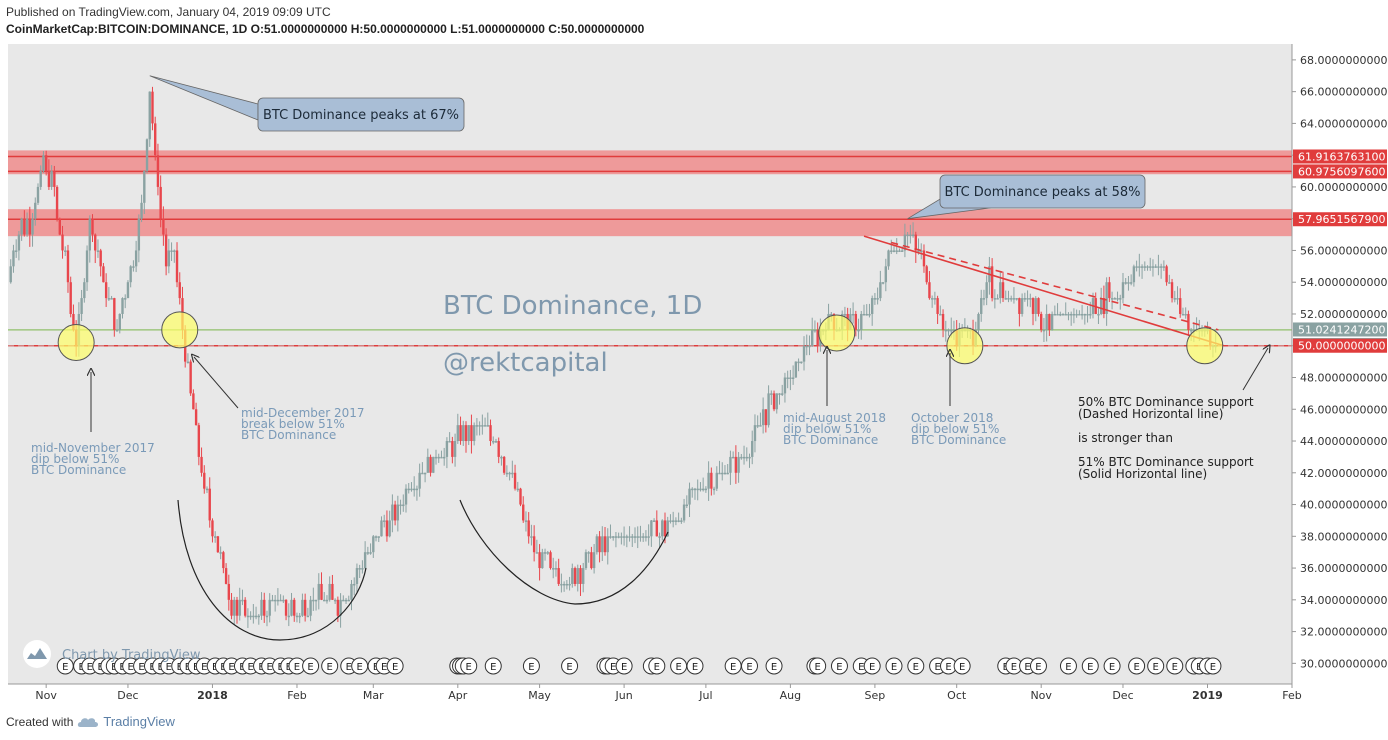 The width and height of the screenshot is (1388, 740). Describe the element at coordinates (539, 695) in the screenshot. I see `time-tick-label: May` at that location.